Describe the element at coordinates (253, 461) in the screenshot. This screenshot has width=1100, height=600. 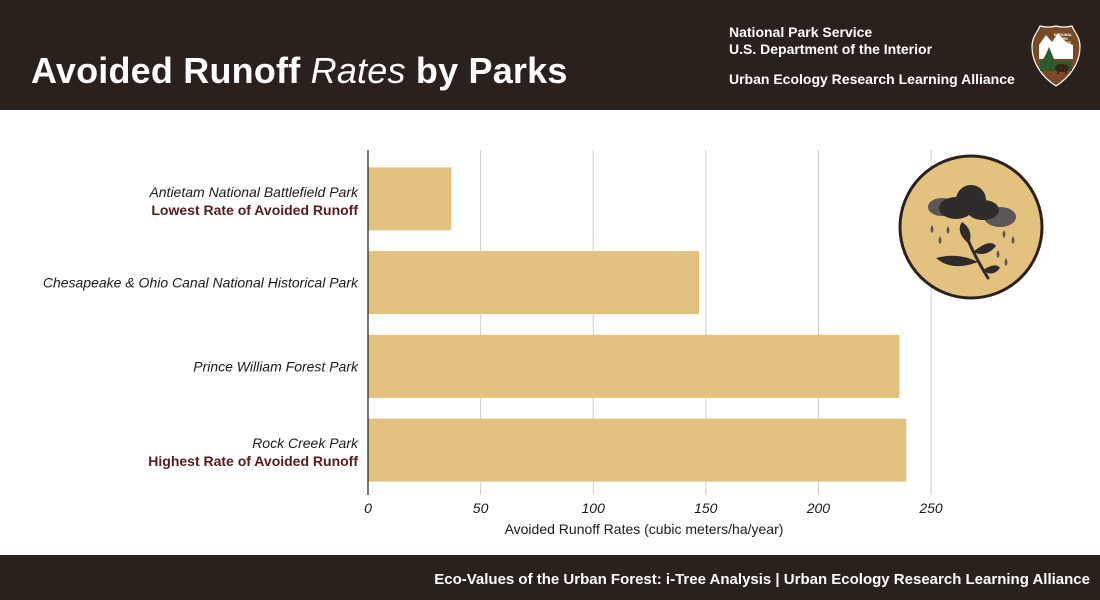
I see `category-note: Highest Rate of Avoided Runoff` at that location.